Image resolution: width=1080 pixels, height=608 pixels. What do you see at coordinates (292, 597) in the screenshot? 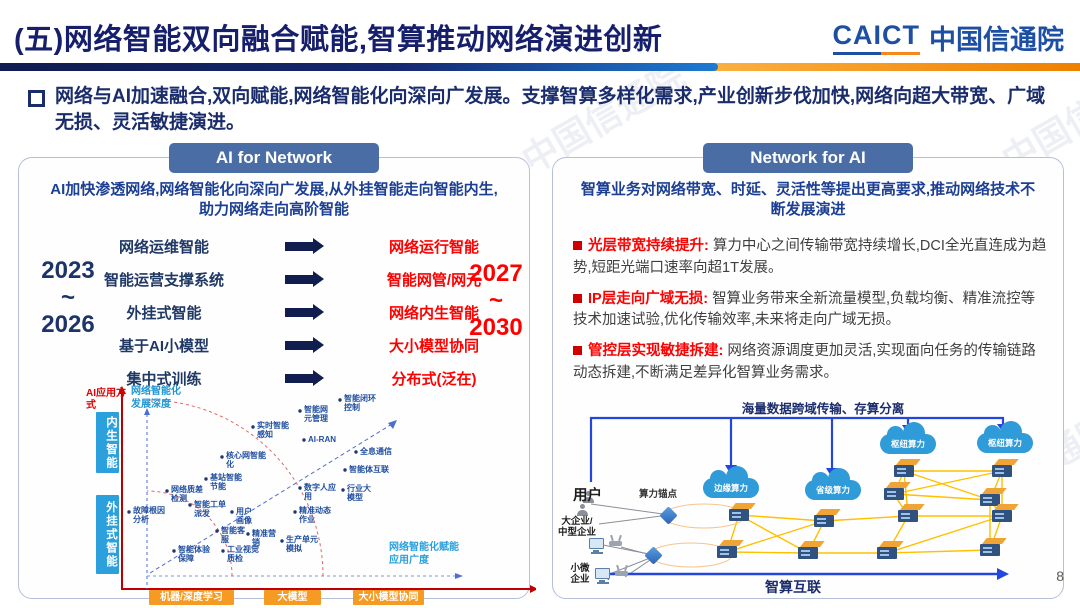
I see `x-axis-stage-box: 大模型` at bounding box center [292, 597].